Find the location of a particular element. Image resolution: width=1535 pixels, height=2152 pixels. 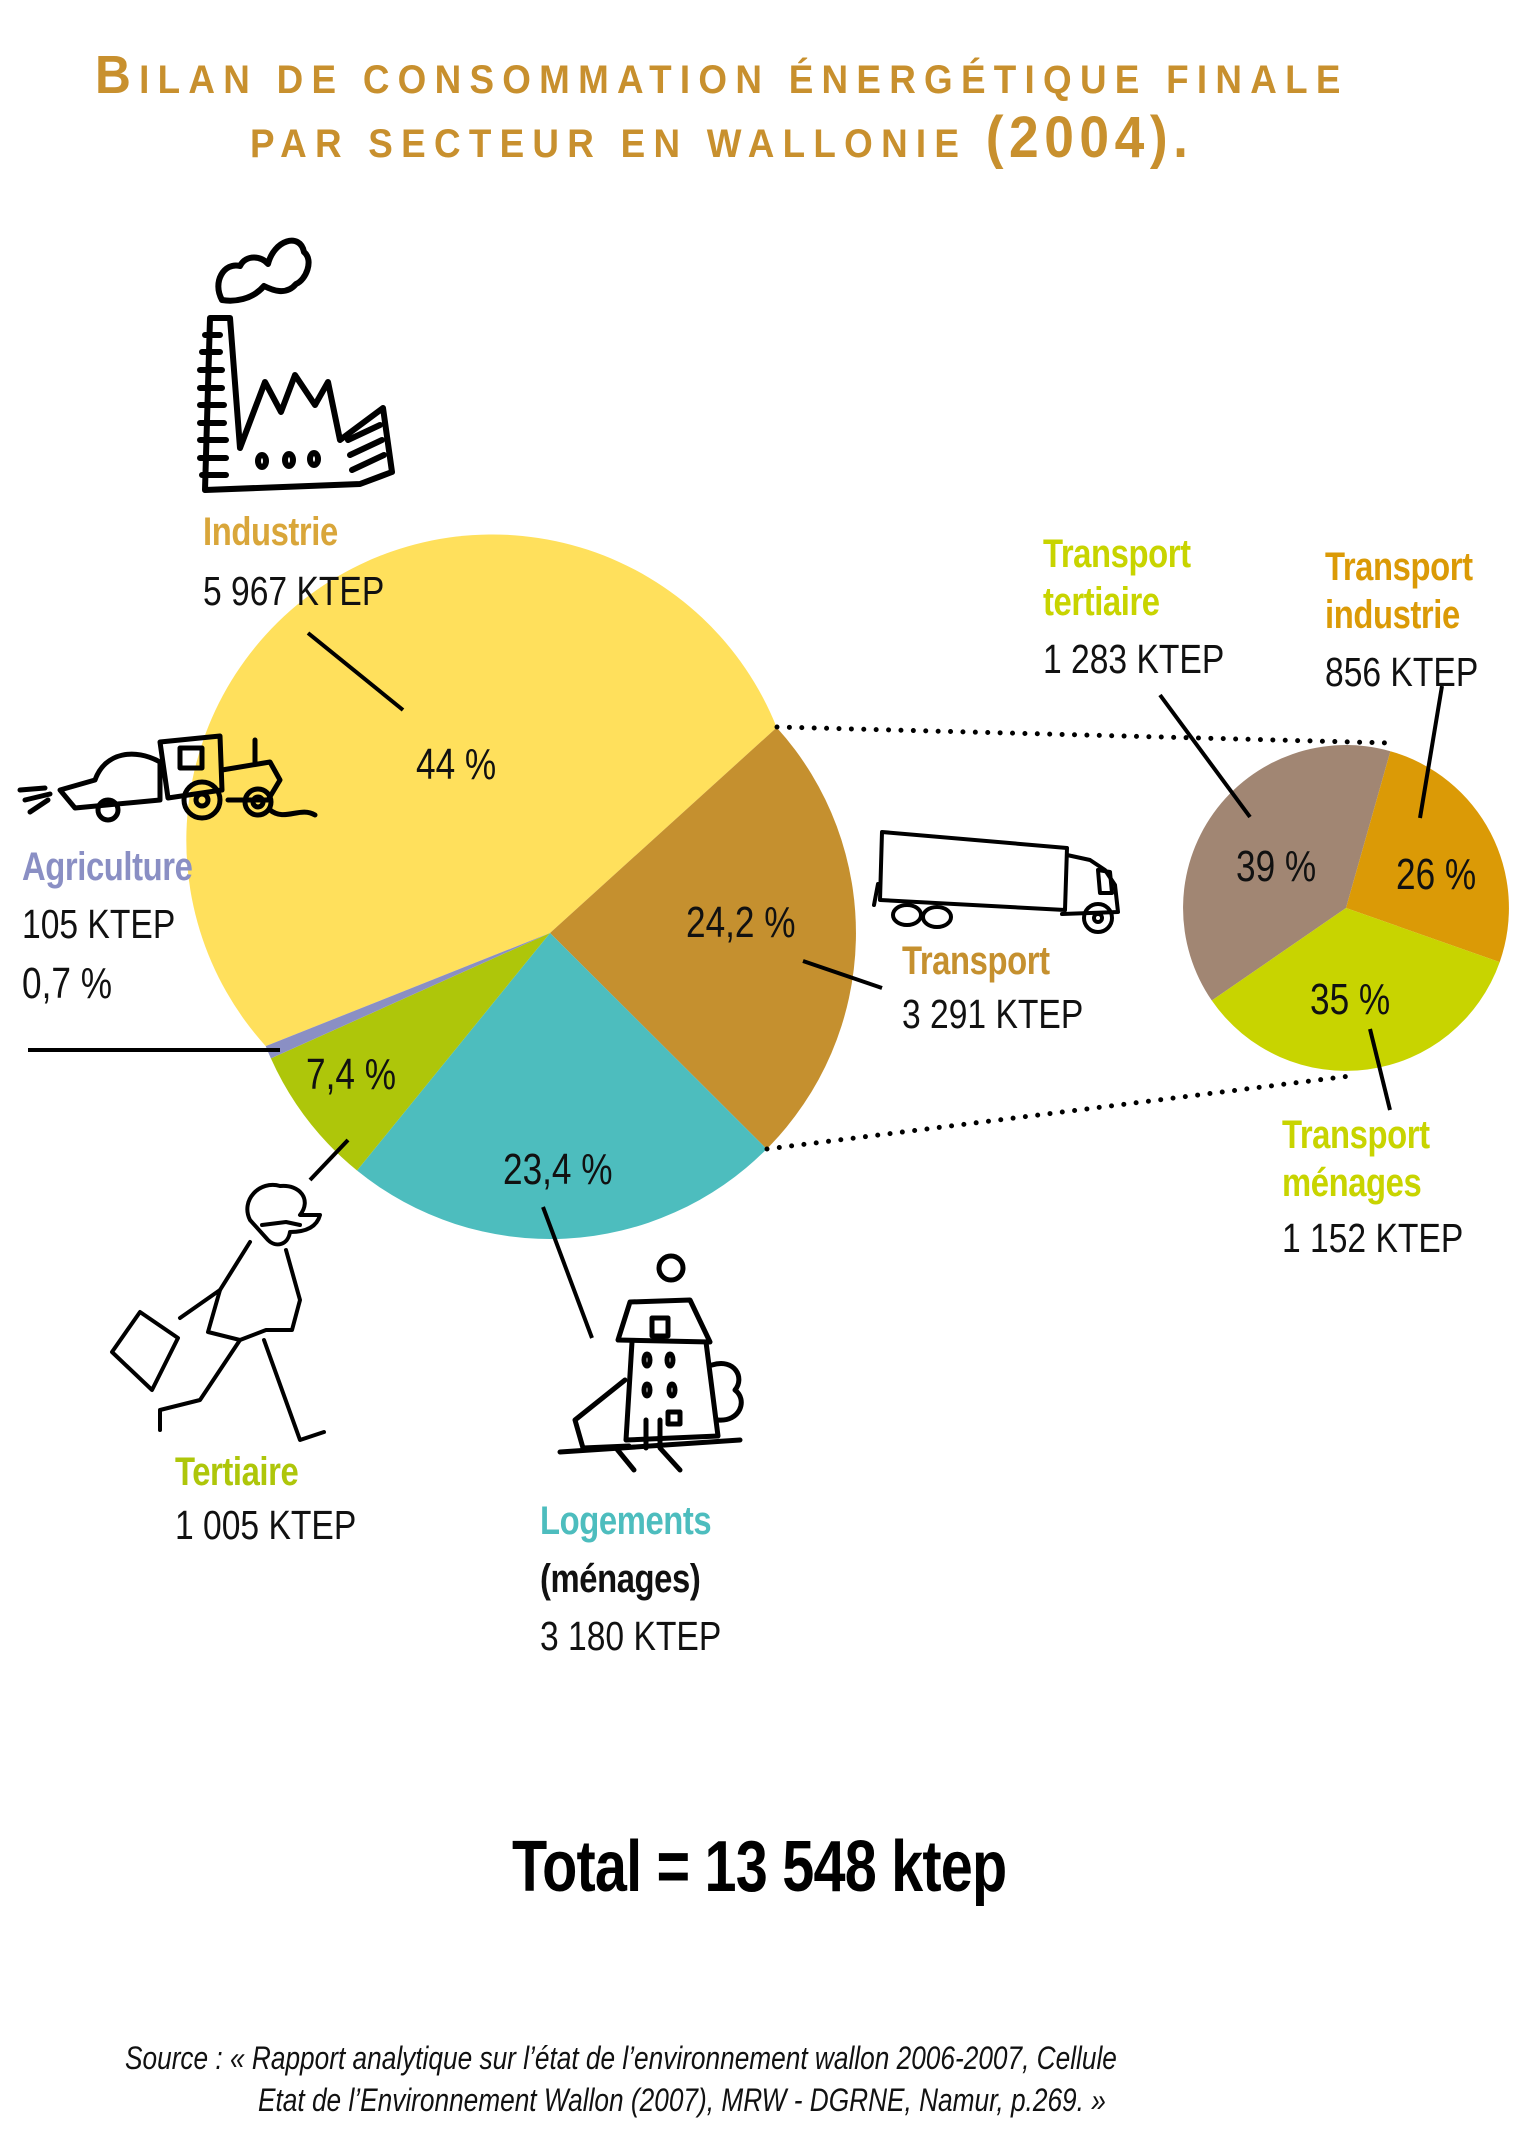

chart-title-line1: Bilan de consommation énergétique finale is located at coordinates (722, 75).